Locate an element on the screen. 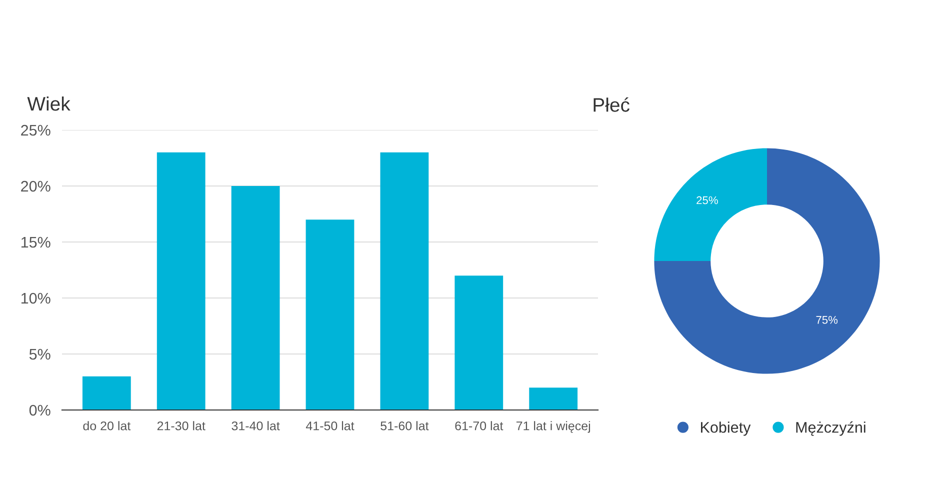 Image resolution: width=925 pixels, height=499 pixels. y-tick-label: 5% is located at coordinates (39, 354).